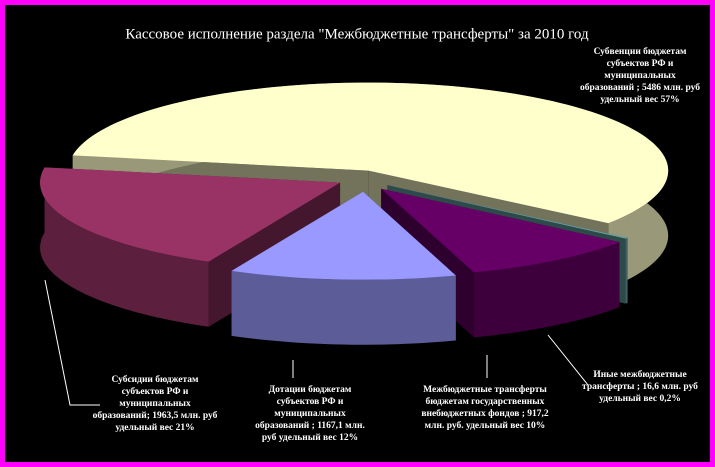 The height and width of the screenshot is (467, 715). Describe the element at coordinates (485, 401) in the screenshot. I see `data-label: бюджетам государственных` at that location.